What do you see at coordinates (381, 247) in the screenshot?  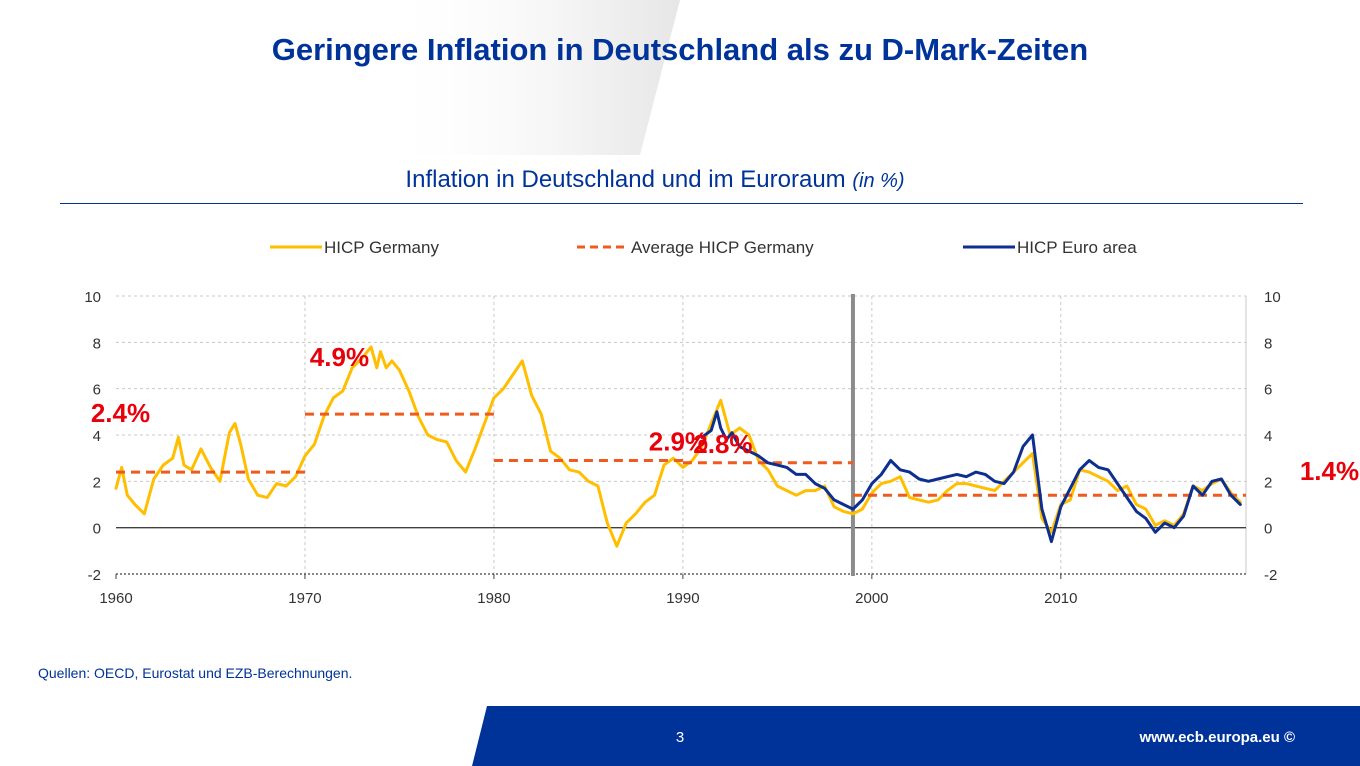 I see `legend-label: HICP Germany` at bounding box center [381, 247].